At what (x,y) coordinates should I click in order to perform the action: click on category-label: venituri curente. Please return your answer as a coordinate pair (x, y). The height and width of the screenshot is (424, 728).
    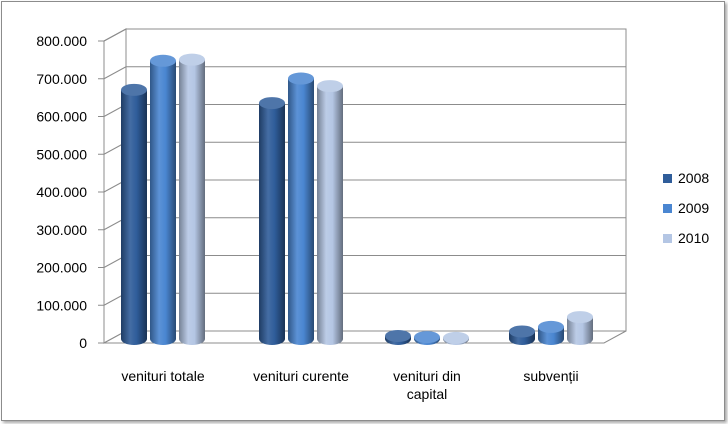
    Looking at the image, I should click on (301, 376).